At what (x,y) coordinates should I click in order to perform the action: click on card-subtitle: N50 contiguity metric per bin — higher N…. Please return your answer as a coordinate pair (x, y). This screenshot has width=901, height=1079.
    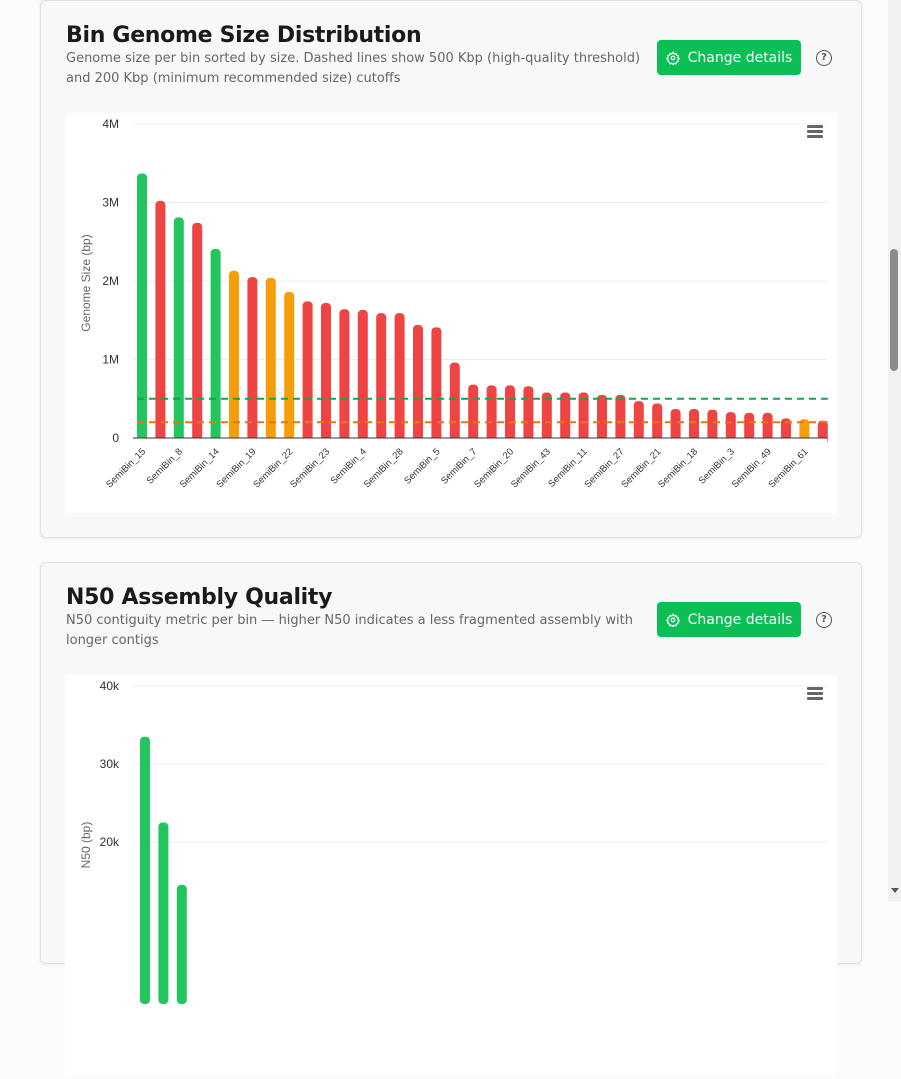
    Looking at the image, I should click on (349, 630).